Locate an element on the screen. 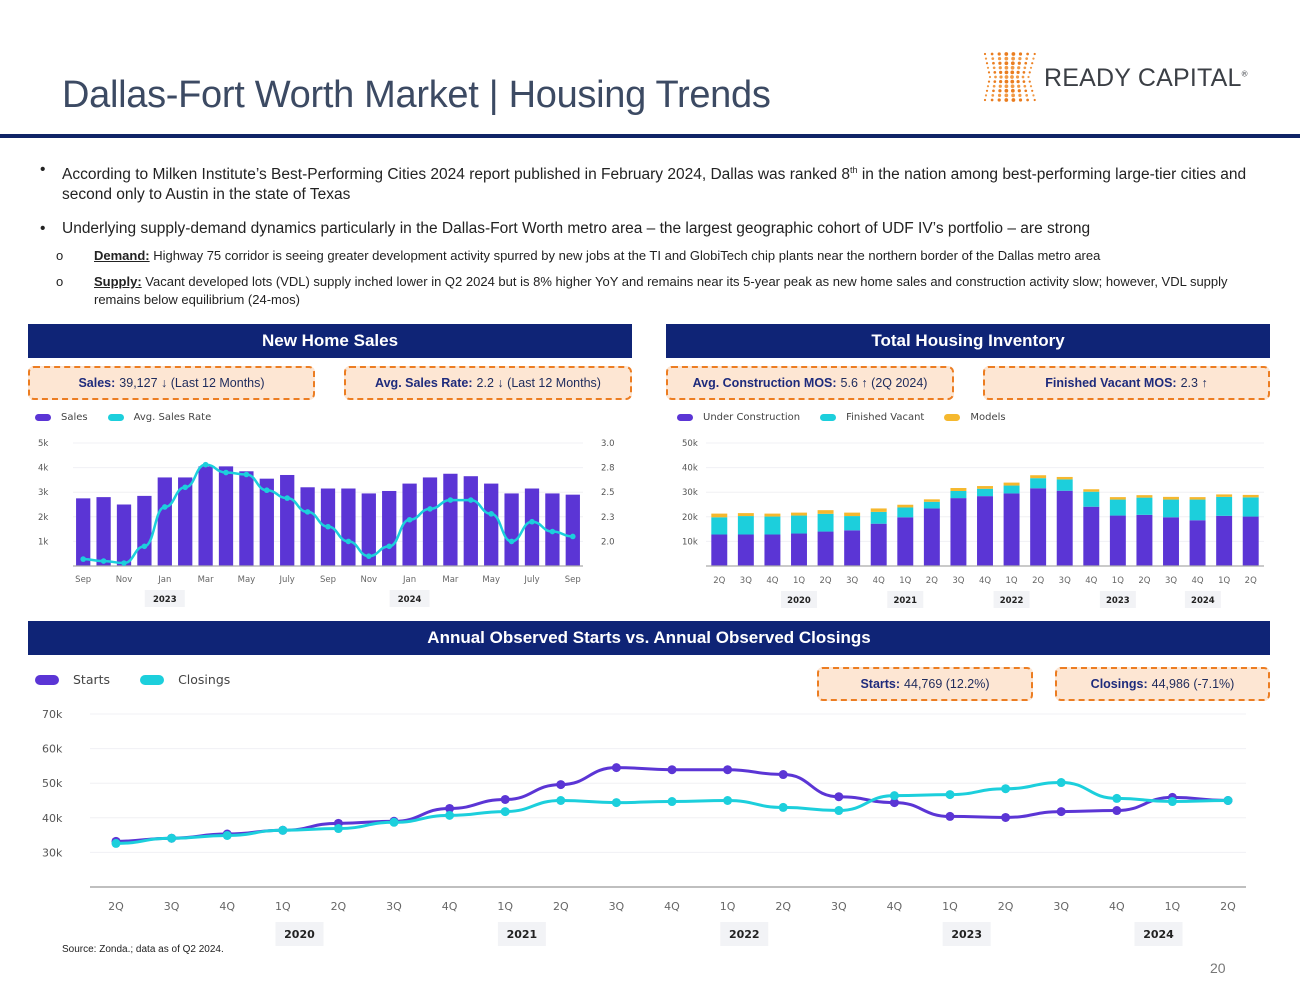 The height and width of the screenshot is (1005, 1300). legend-swatch is located at coordinates (115, 417).